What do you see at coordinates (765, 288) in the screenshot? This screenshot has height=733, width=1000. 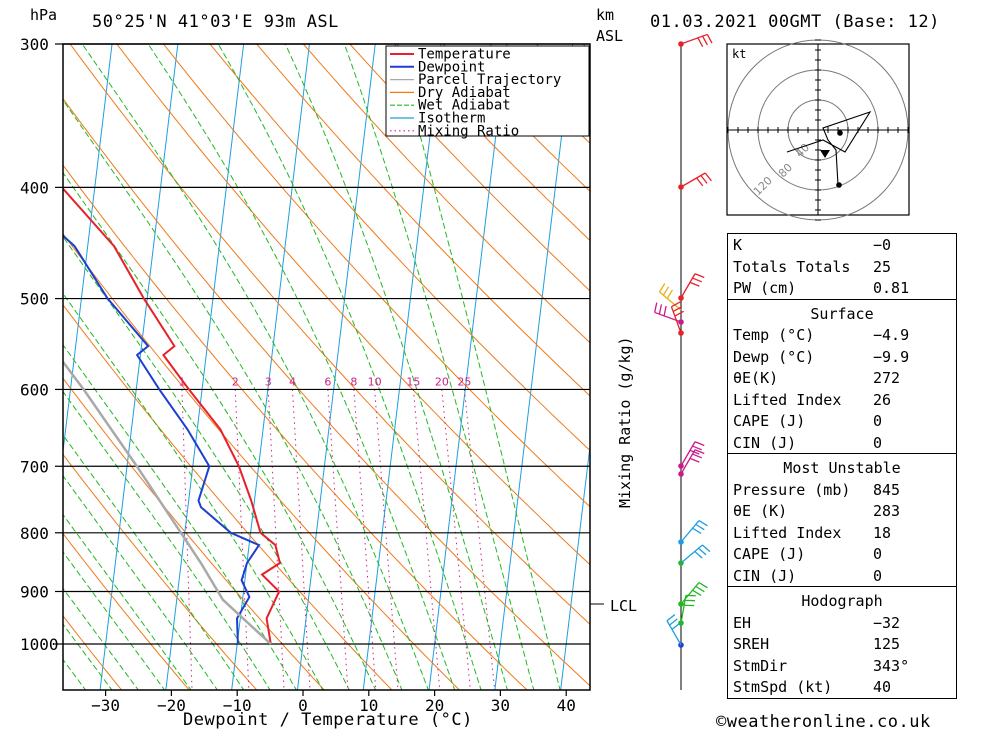 I see `pw-label: PW (cm)` at bounding box center [765, 288].